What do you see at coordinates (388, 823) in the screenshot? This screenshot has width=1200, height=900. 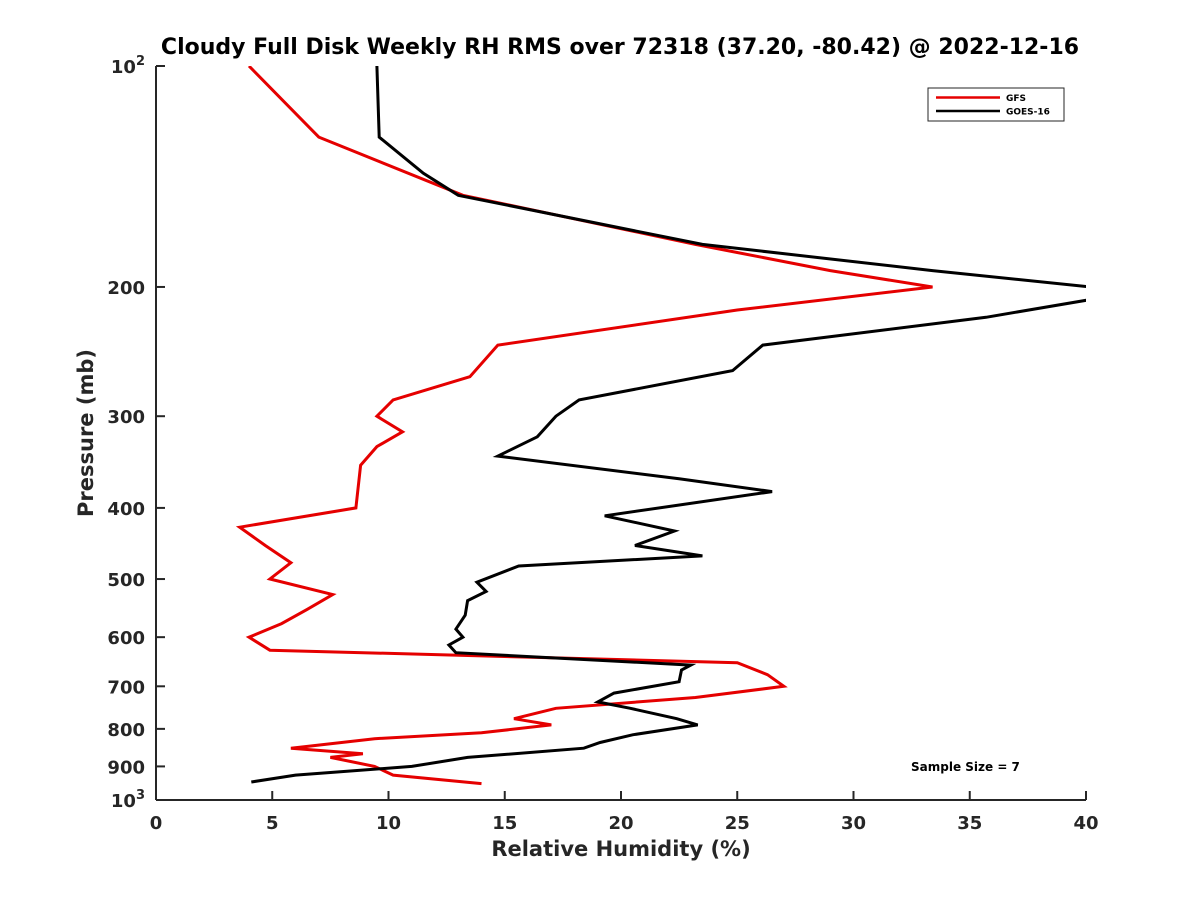 I see `x-tick-label: 10` at bounding box center [388, 823].